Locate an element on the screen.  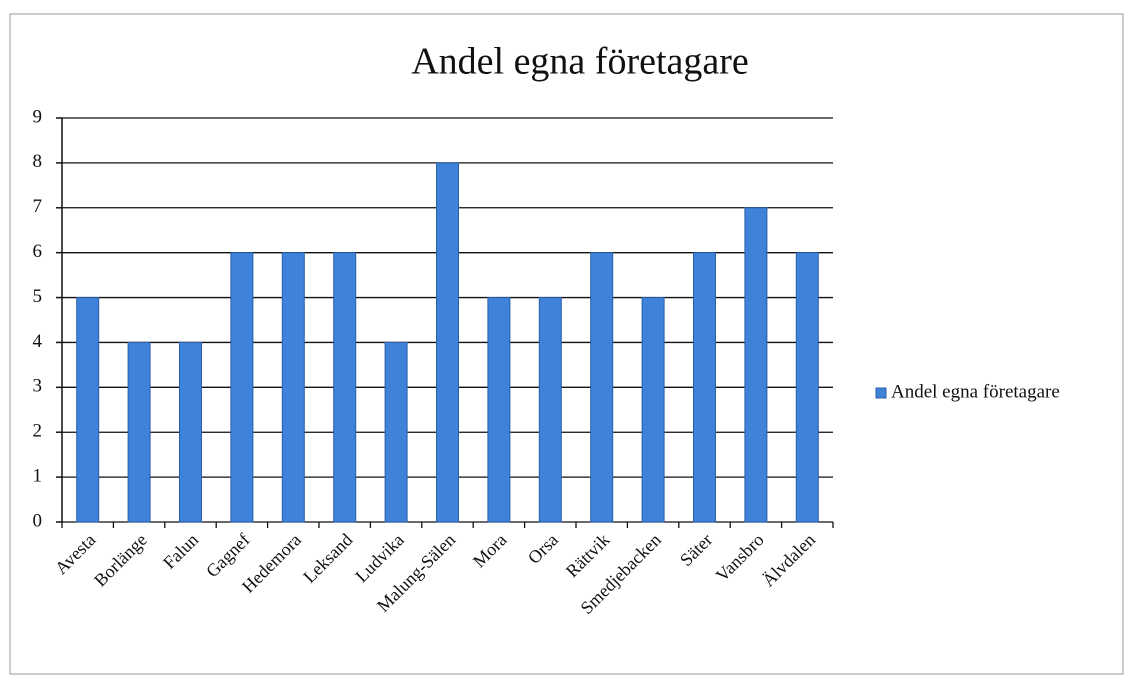
legend-label: Andel egna företagare is located at coordinates (975, 391).